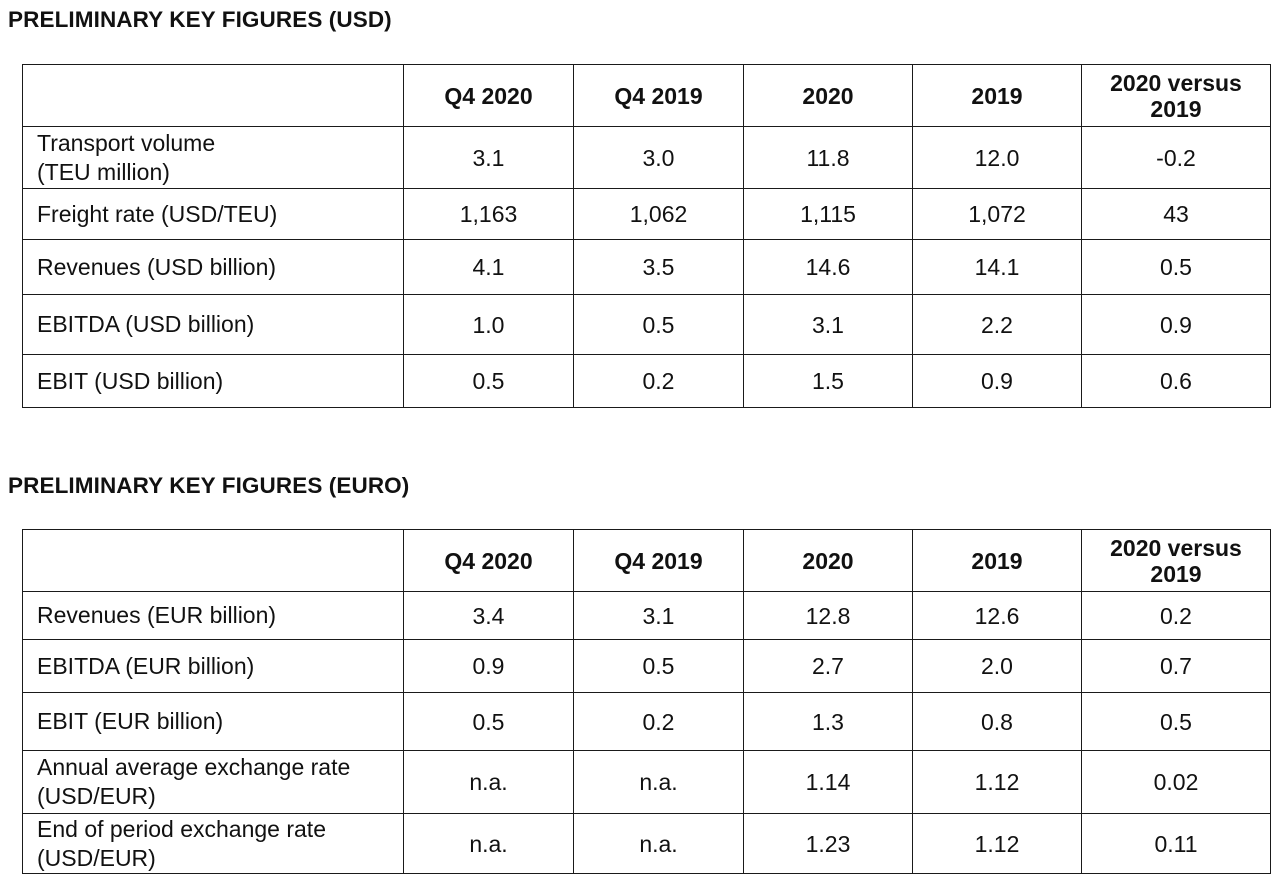 The width and height of the screenshot is (1280, 883). I want to click on table-cell: 14.1, so click(997, 267).